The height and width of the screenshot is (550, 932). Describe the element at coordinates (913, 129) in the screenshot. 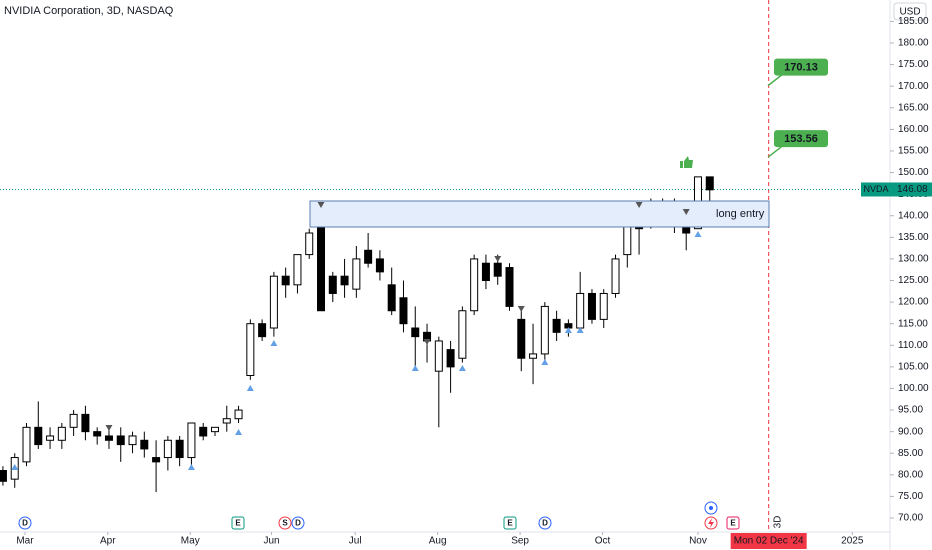

I see `y-tick-label: 160.00` at that location.